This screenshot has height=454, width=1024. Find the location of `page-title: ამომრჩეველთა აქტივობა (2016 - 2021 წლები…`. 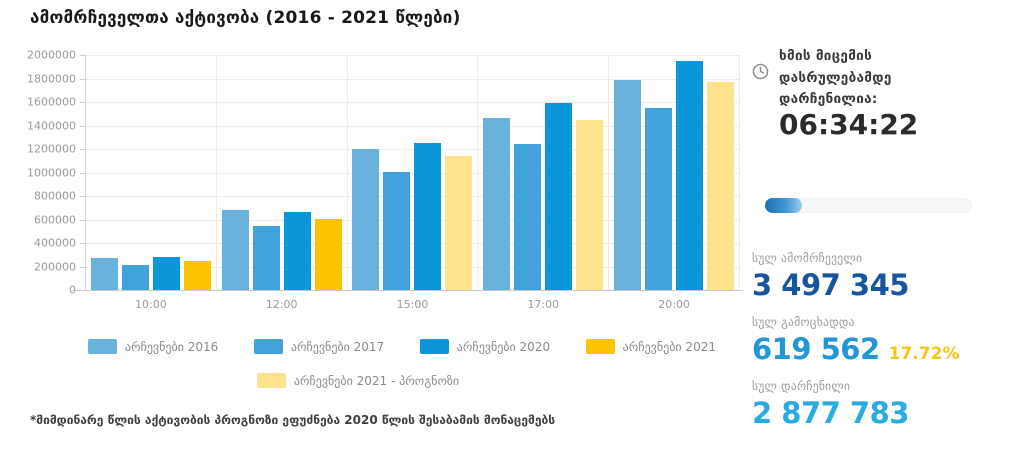

page-title: ამომრჩეველთა აქტივობა (2016 - 2021 წლები… is located at coordinates (245, 18).